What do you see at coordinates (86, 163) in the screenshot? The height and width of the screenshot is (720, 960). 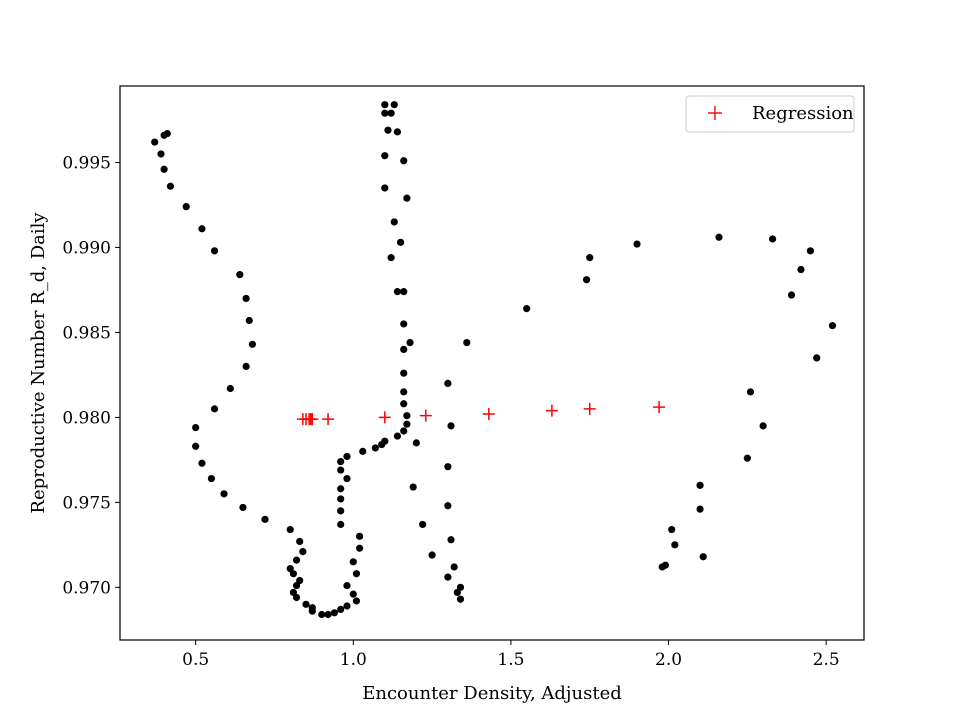 I see `y-tick-label: 0.995` at bounding box center [86, 163].